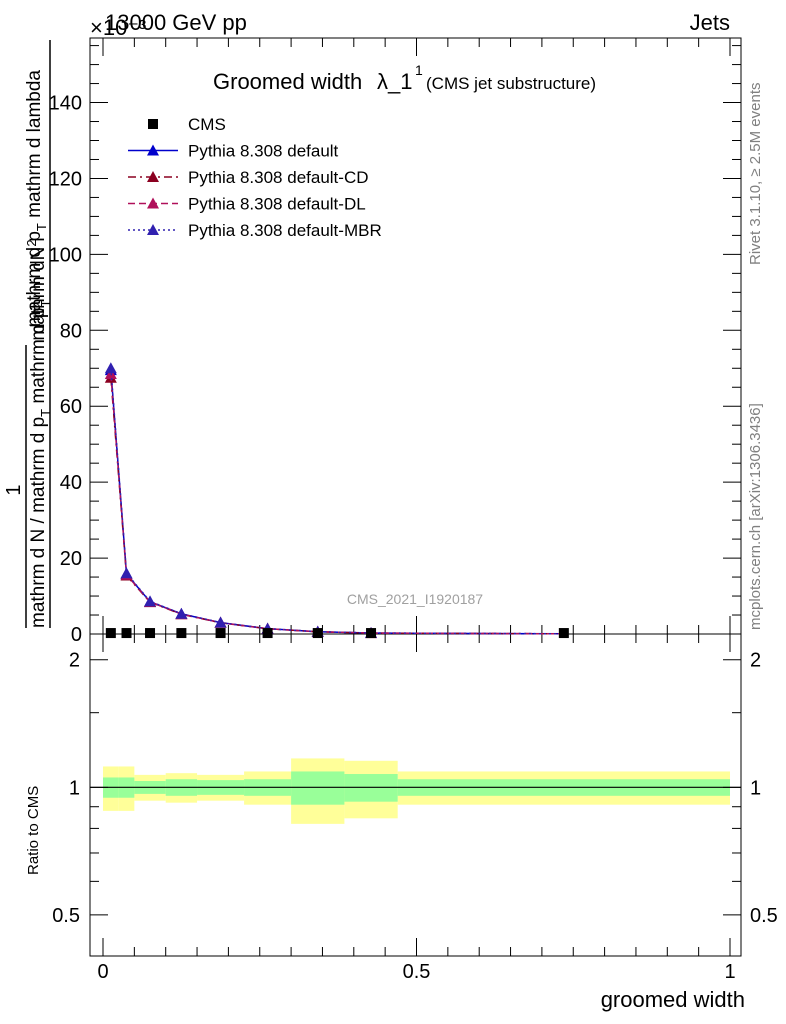 The width and height of the screenshot is (786, 1024). What do you see at coordinates (511, 83) in the screenshot?
I see `plot-title-subtitle: (CMS jet substructure)` at bounding box center [511, 83].